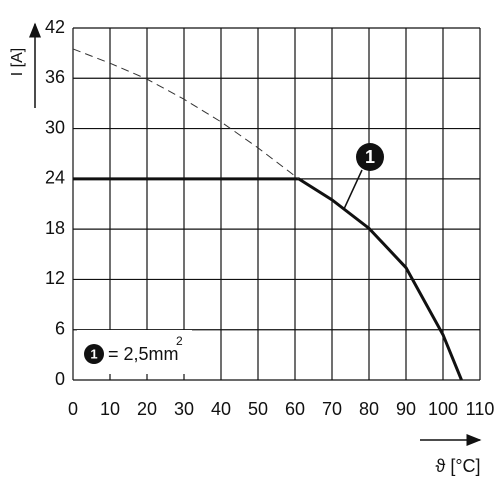 This screenshot has height=500, width=500. Describe the element at coordinates (406, 409) in the screenshot. I see `x-tick-label: 90` at that location.